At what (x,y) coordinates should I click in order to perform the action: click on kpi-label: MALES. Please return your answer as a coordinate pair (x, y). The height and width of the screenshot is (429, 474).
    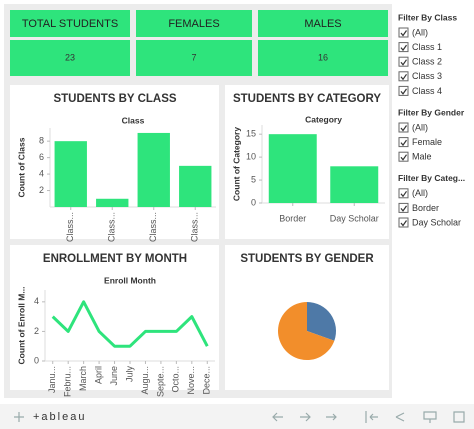
    Looking at the image, I should click on (322, 24).